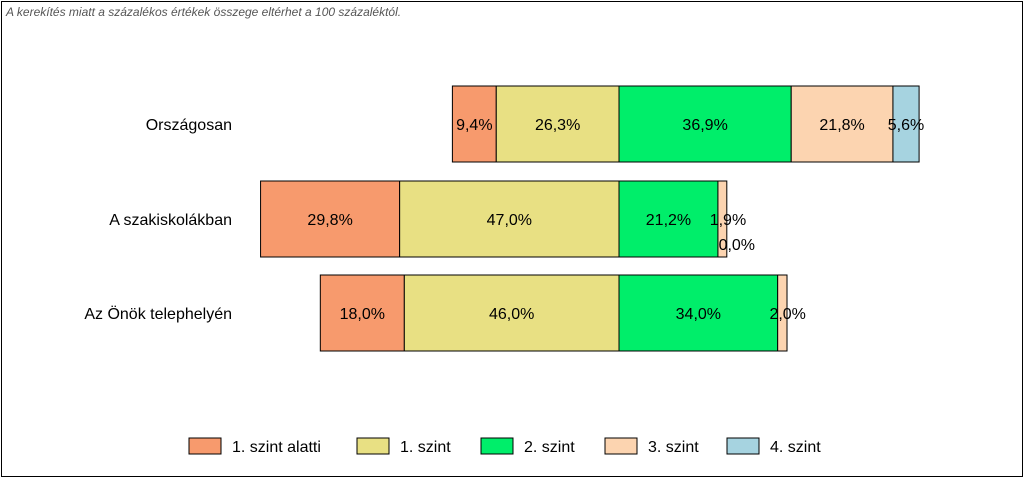 The height and width of the screenshot is (478, 1024). Describe the element at coordinates (497, 446) in the screenshot. I see `legend-swatch-2-szint` at that location.